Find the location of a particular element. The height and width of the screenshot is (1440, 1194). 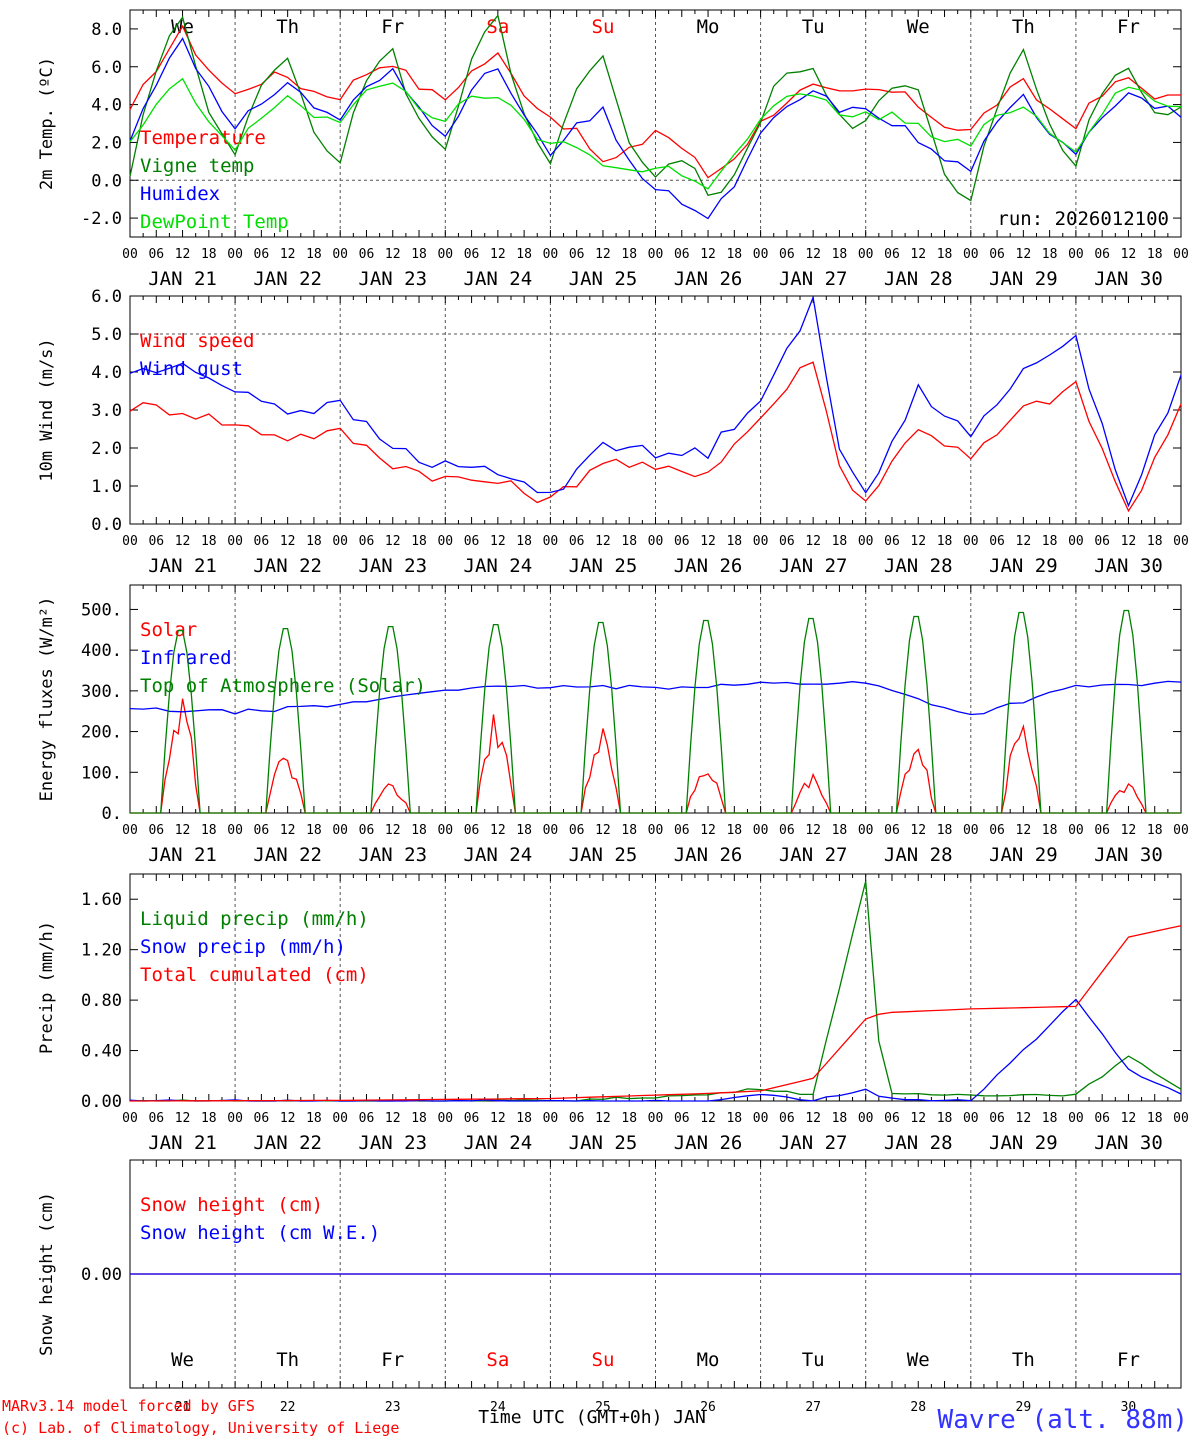

legend-infrared: Infrared is located at coordinates (186, 658).